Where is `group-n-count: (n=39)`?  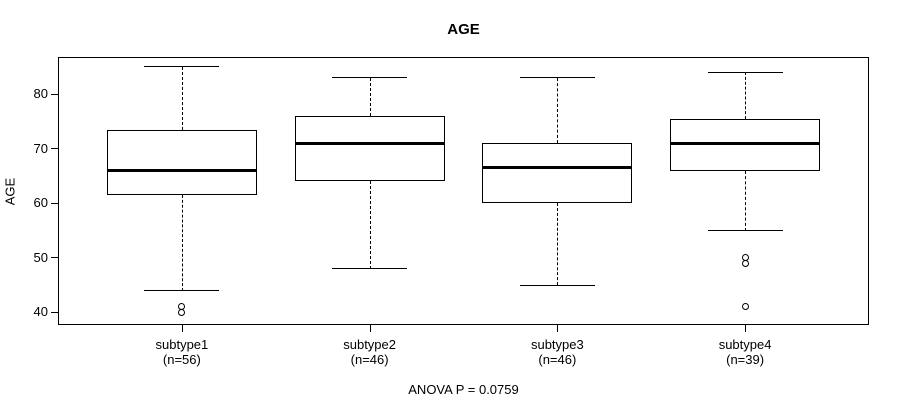 group-n-count: (n=39) is located at coordinates (745, 359).